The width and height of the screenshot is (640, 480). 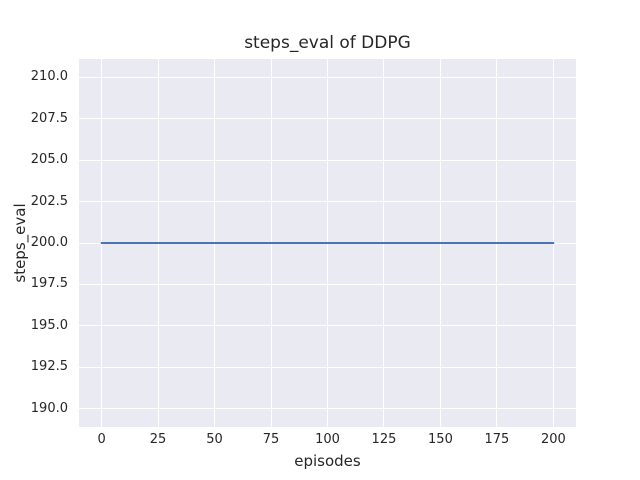 I want to click on y-tick-label: 207.5, so click(x=49, y=118).